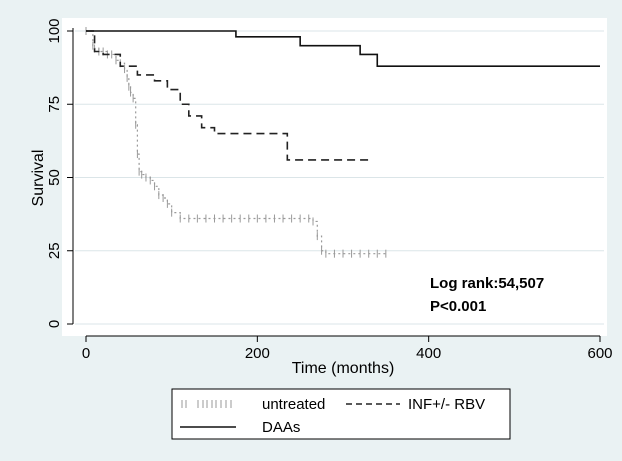 Image resolution: width=622 pixels, height=461 pixels. What do you see at coordinates (54, 30) in the screenshot?
I see `y-tick-label-4: 100` at bounding box center [54, 30].